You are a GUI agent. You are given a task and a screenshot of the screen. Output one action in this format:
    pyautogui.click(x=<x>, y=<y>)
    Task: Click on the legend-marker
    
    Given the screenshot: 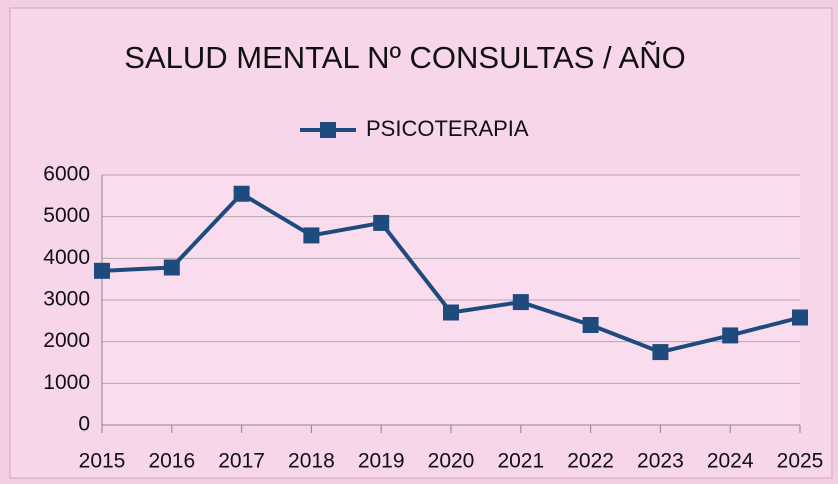 What is the action you would take?
    pyautogui.click(x=328, y=130)
    